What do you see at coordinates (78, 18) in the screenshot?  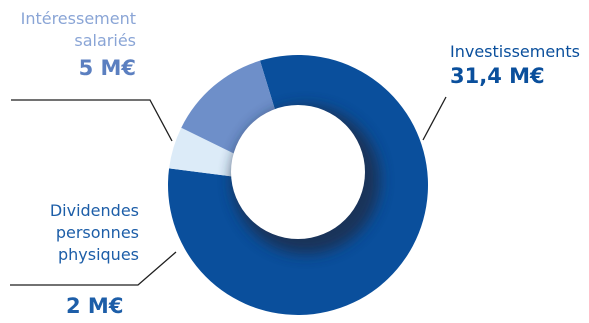 I see `label-interessement-line-1: Intéressement` at bounding box center [78, 18].